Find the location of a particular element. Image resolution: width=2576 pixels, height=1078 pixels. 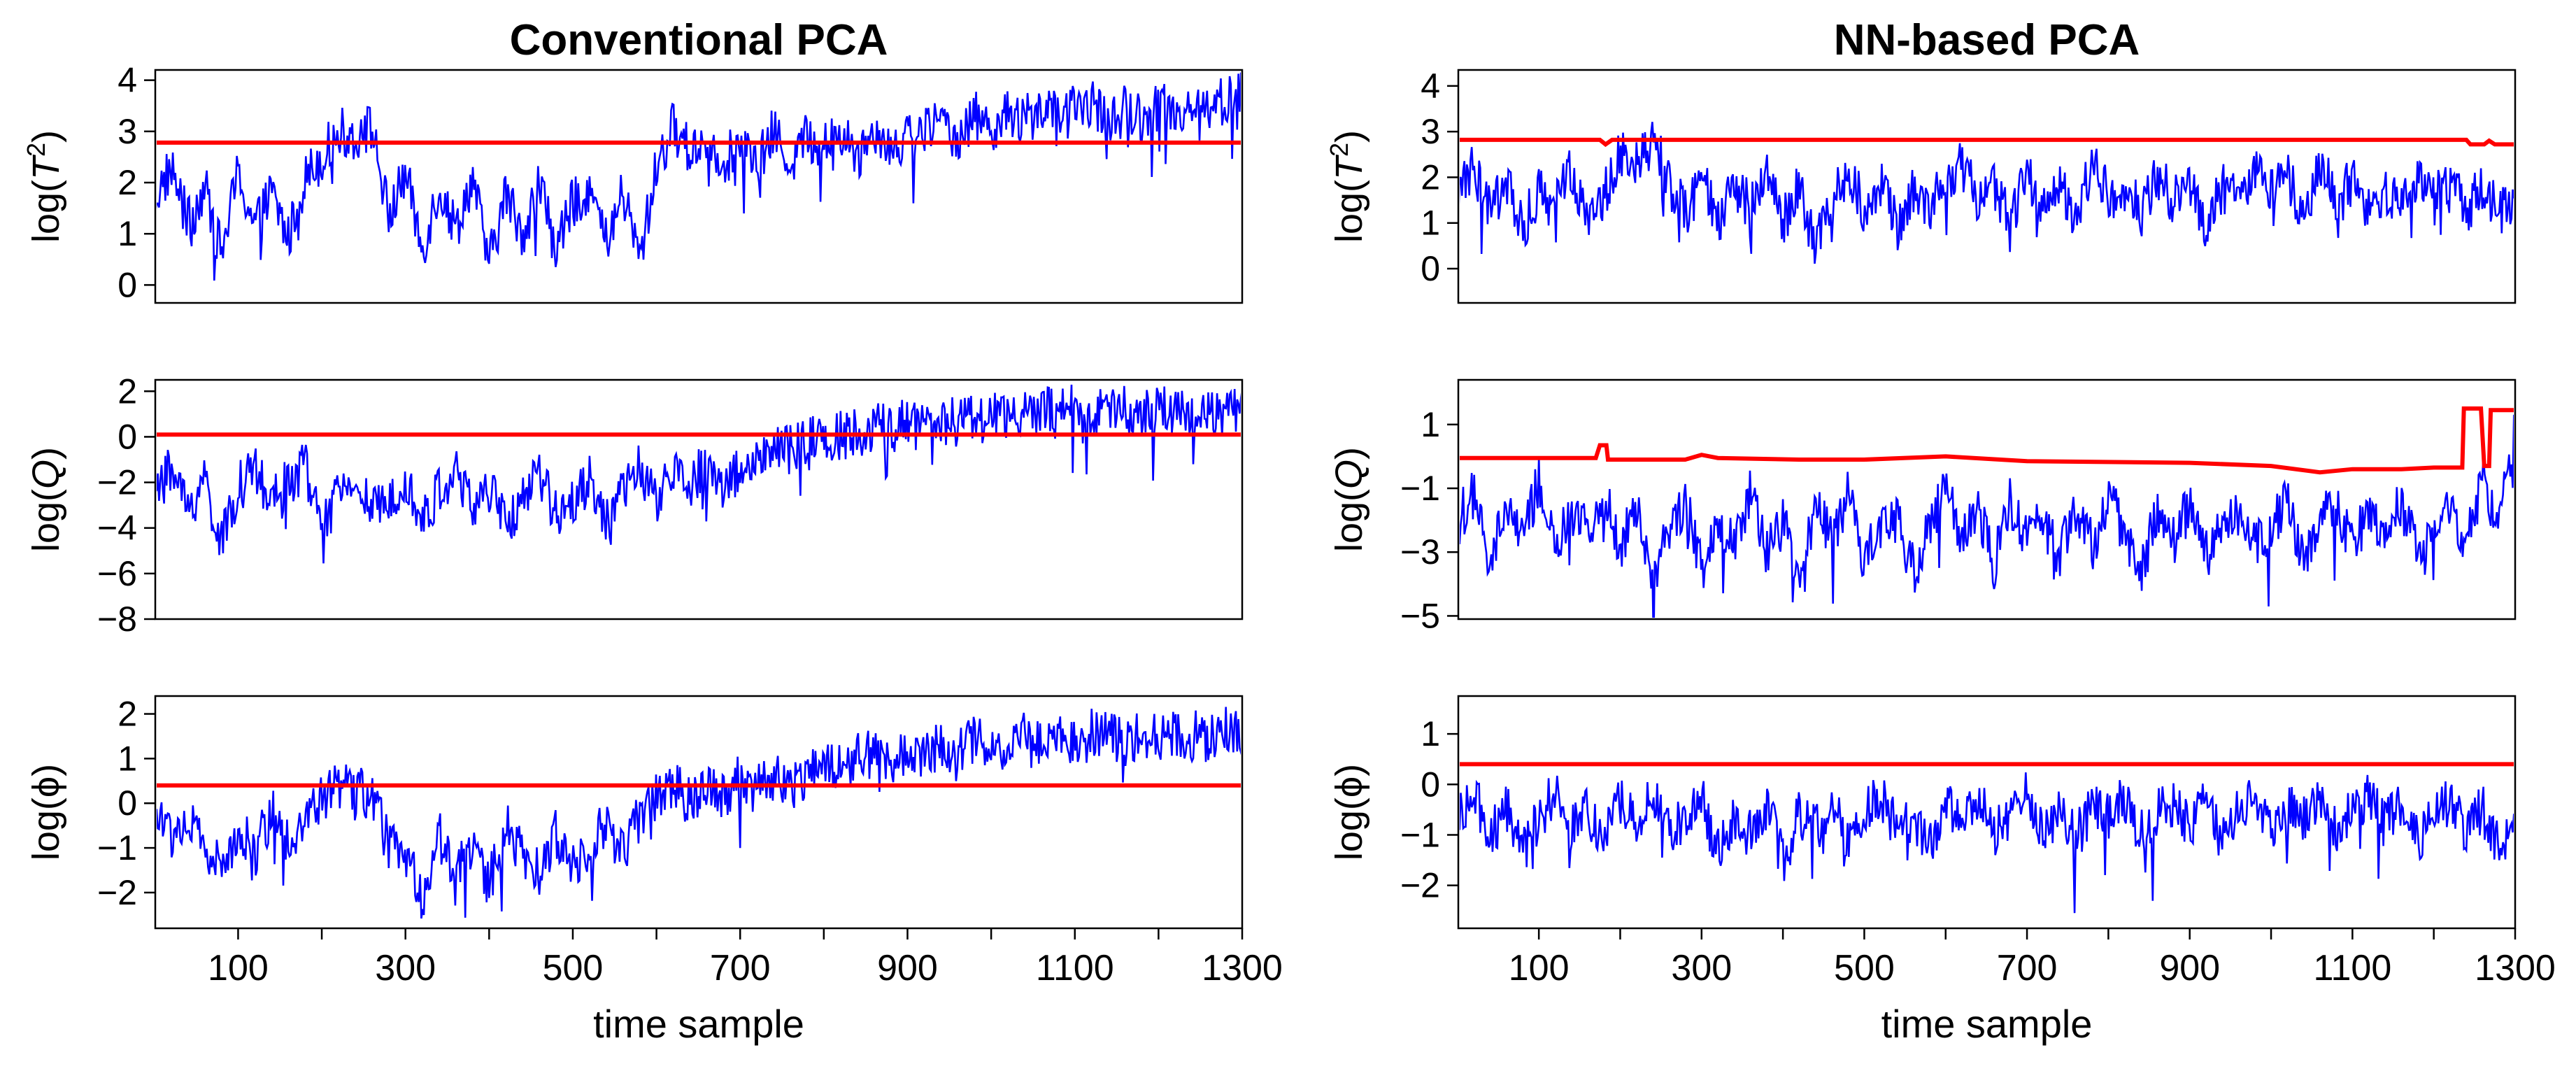

panel-title: NN-based PCA is located at coordinates (1987, 40).